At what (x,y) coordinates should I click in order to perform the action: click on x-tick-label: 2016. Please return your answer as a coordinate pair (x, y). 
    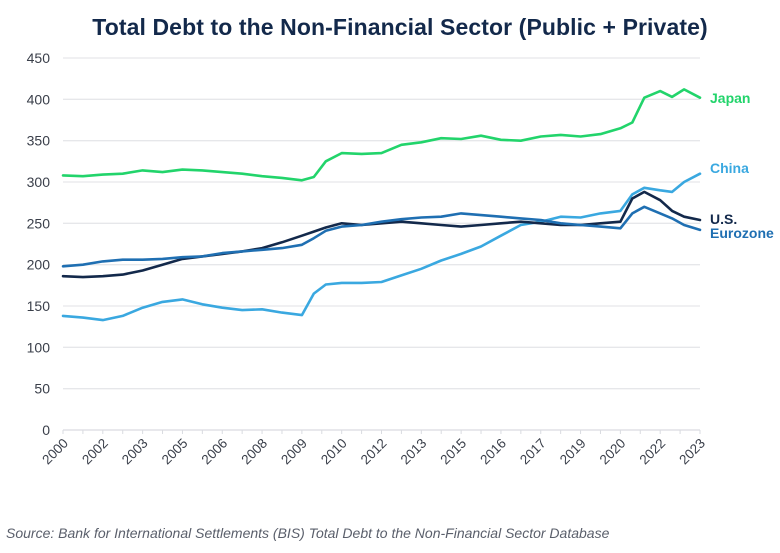
    Looking at the image, I should click on (493, 452).